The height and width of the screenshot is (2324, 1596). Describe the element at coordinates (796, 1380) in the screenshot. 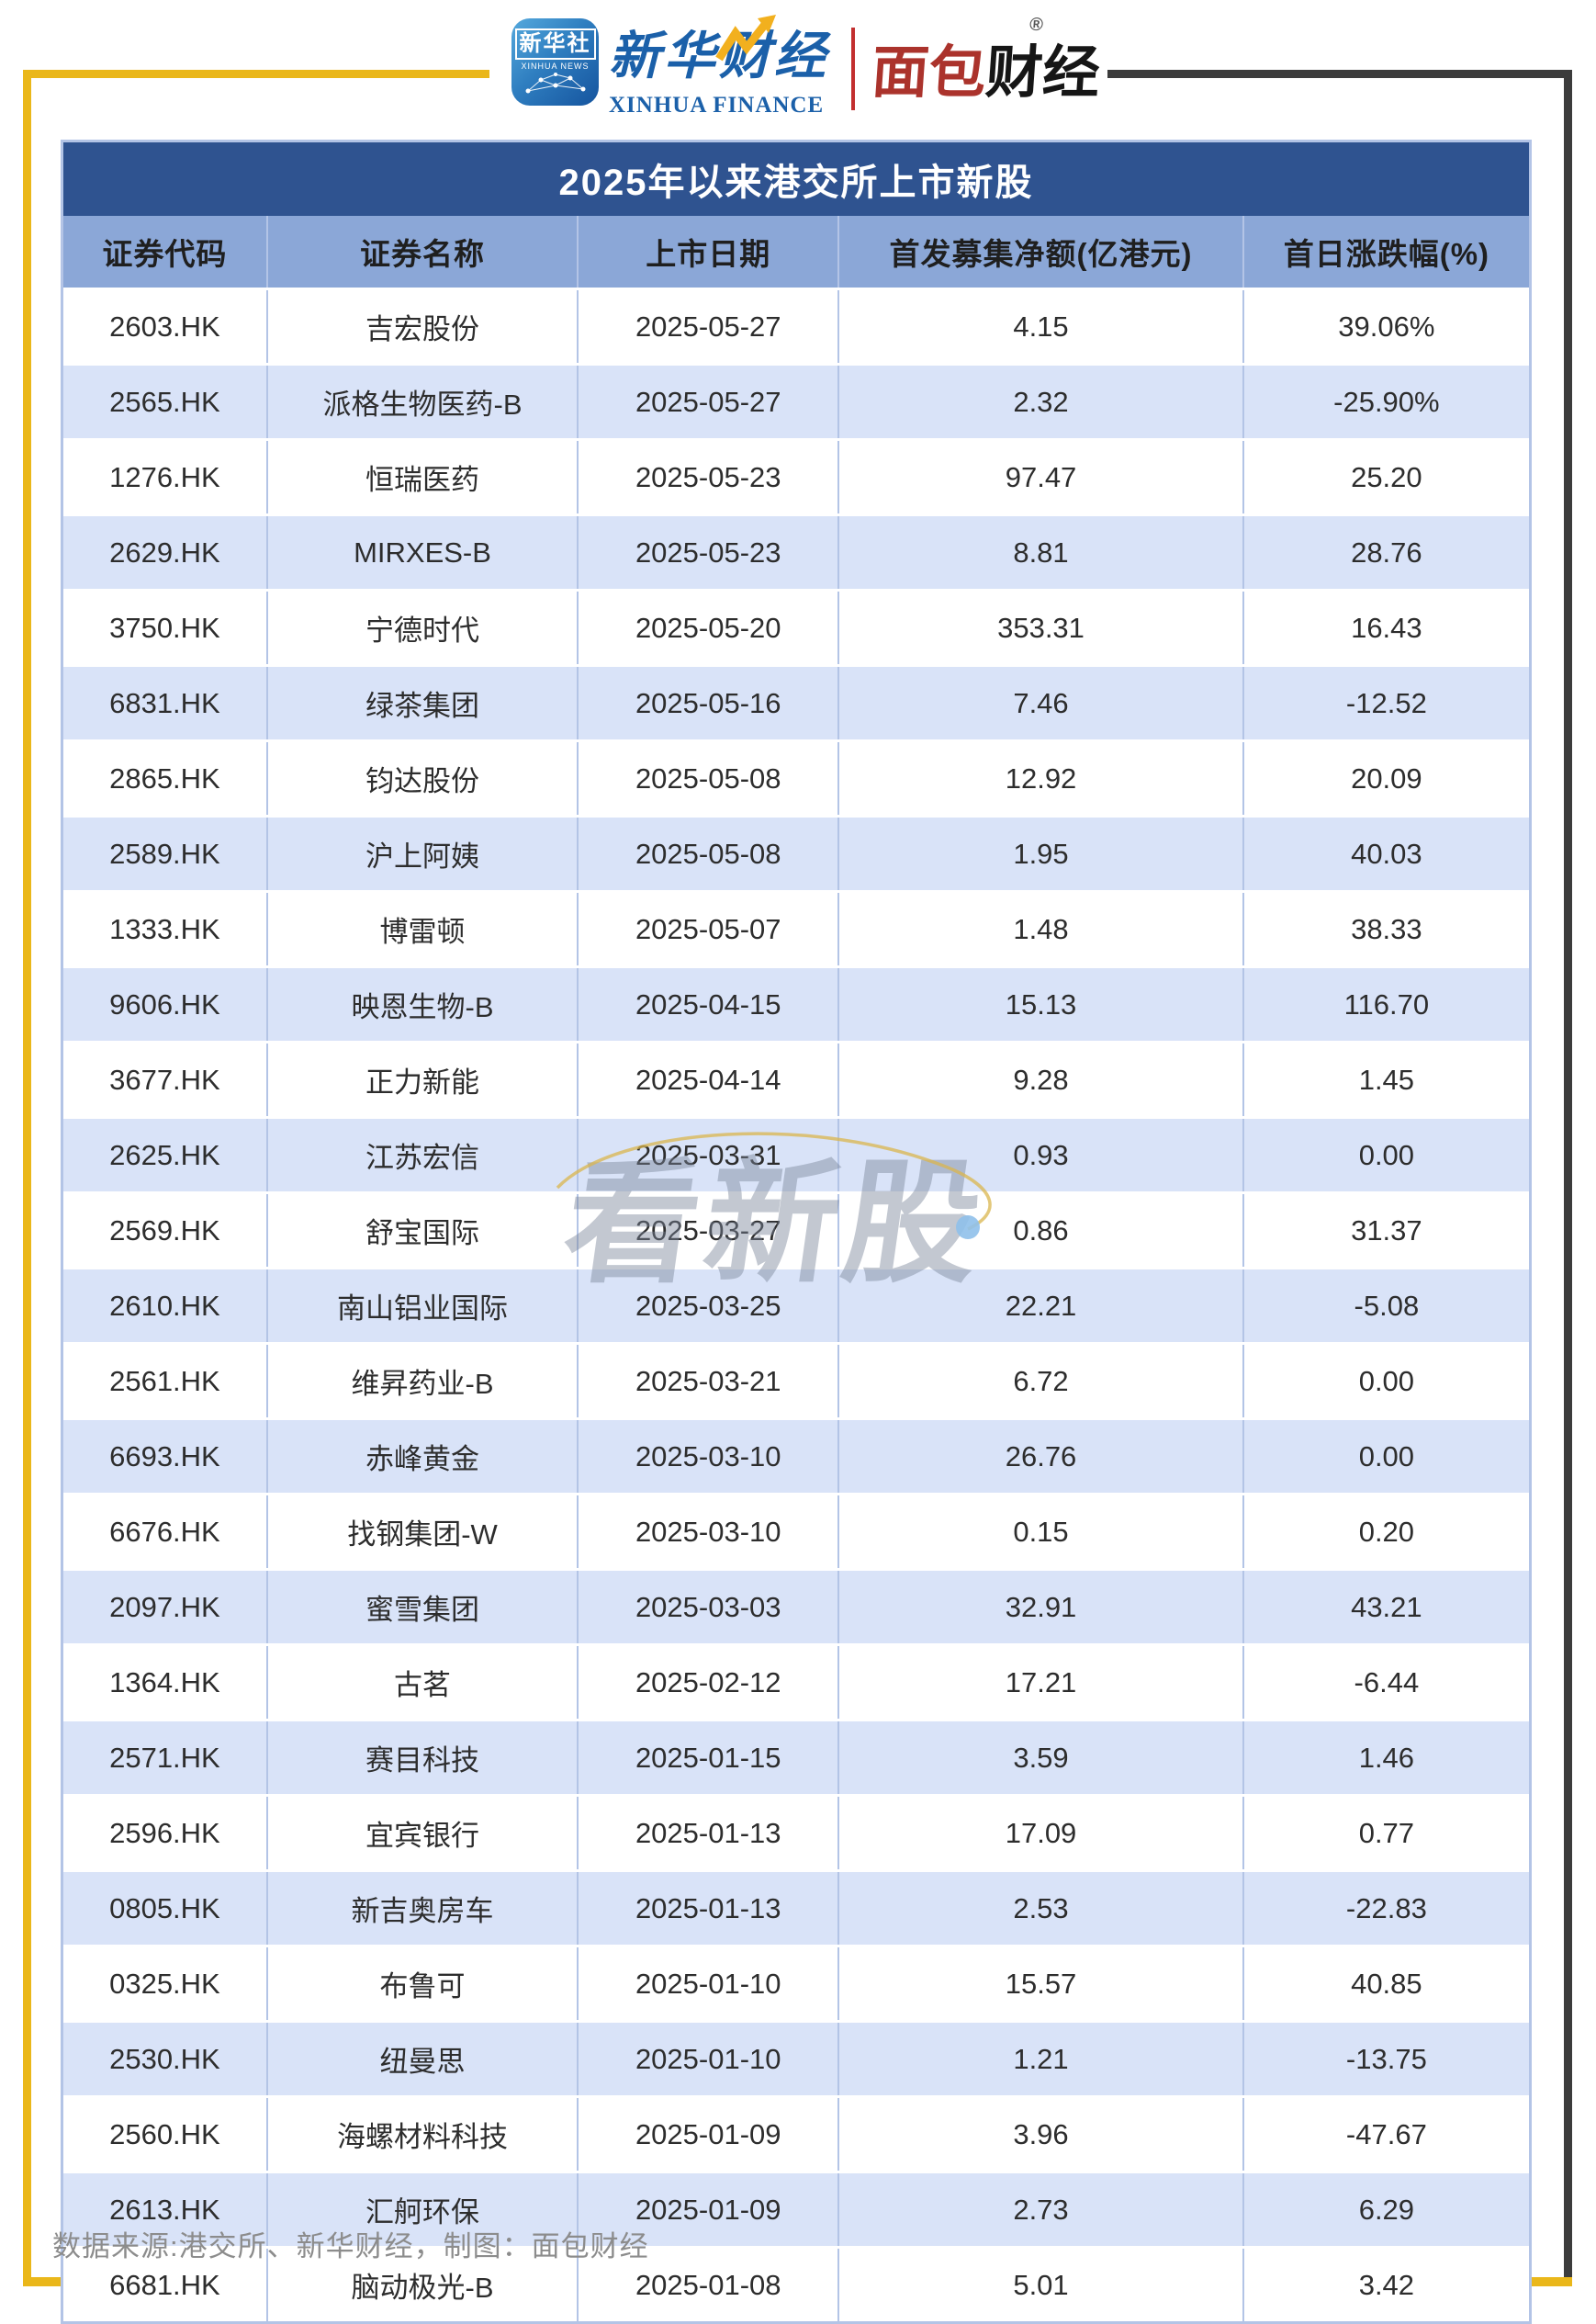

I see `table-row: 2561.HK 维昇药业-B 2025-03-21 6.72 0.00` at that location.